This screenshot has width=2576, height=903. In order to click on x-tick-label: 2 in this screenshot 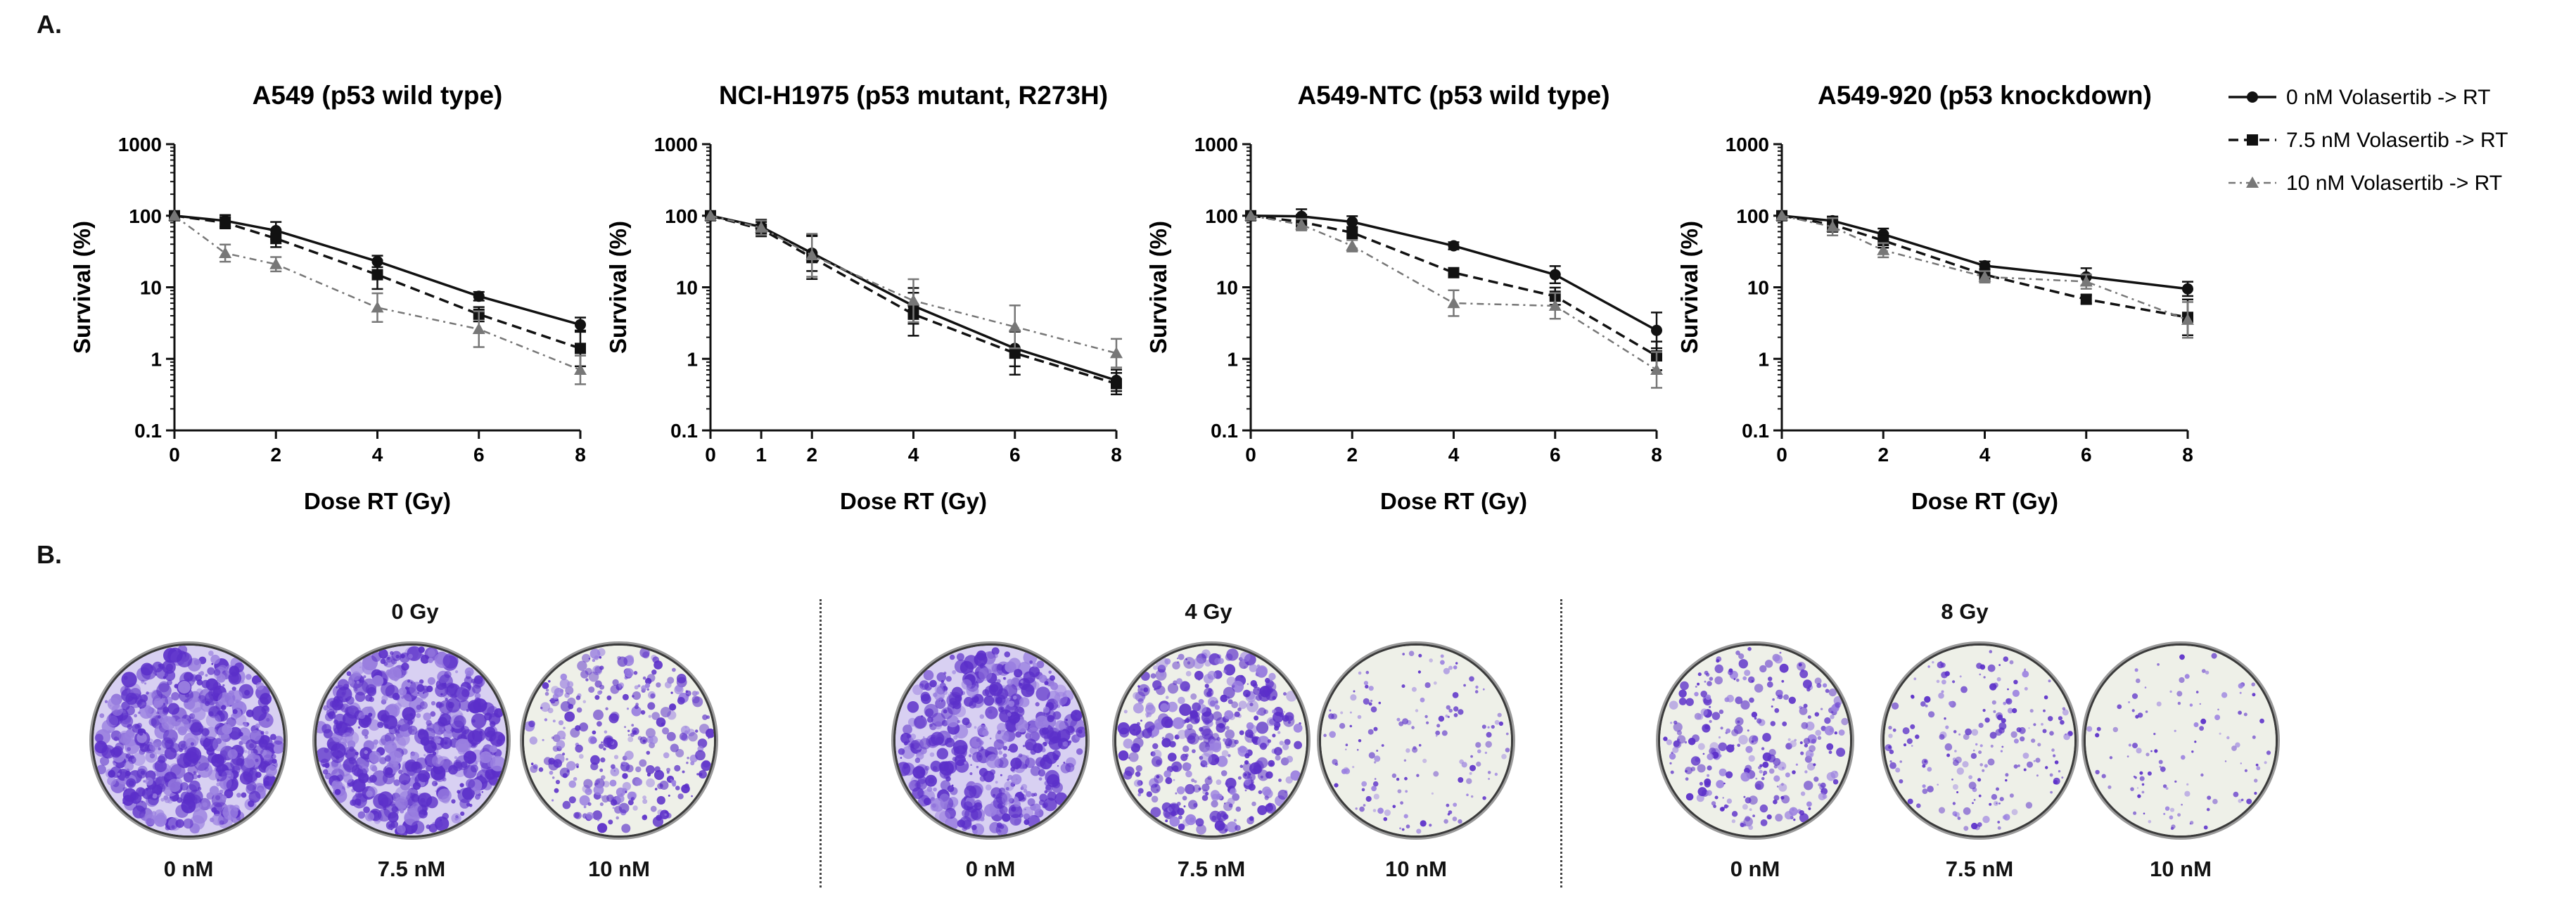, I will do `click(811, 455)`.